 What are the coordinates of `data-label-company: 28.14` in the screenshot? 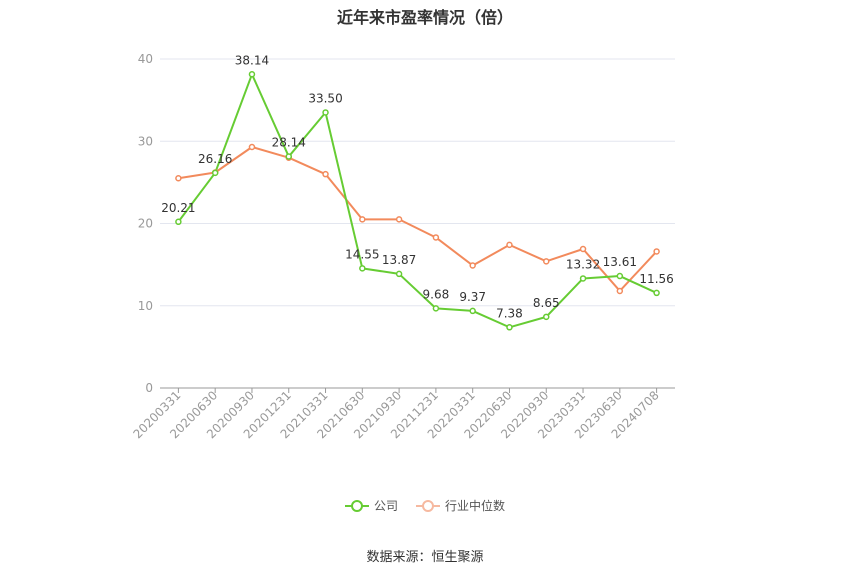 It's located at (289, 143).